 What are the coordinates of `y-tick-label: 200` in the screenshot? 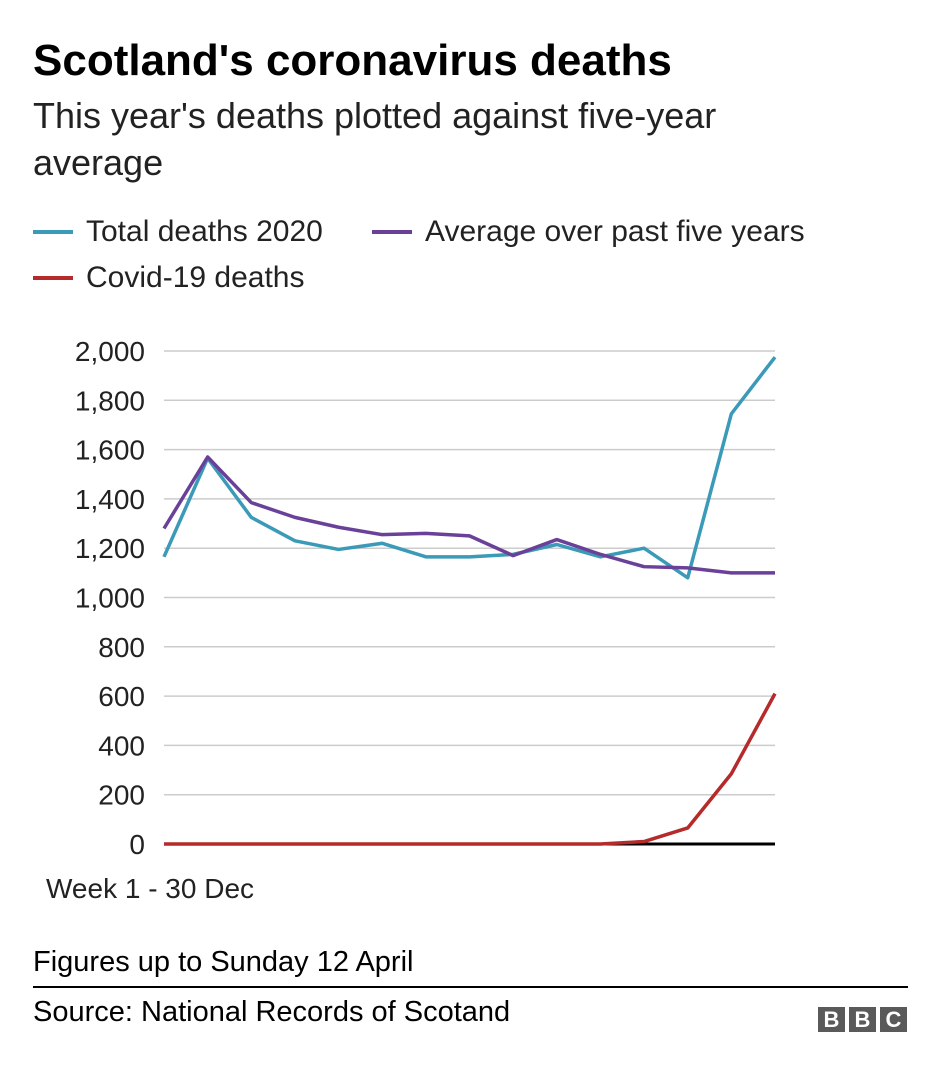 It's located at (121, 795).